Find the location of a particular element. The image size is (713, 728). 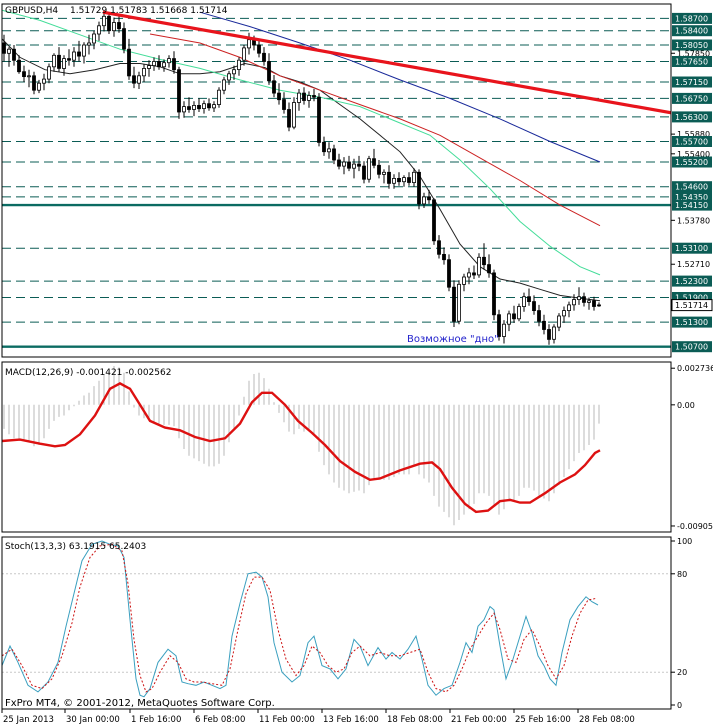

level-label: 1.58050 is located at coordinates (691, 45).